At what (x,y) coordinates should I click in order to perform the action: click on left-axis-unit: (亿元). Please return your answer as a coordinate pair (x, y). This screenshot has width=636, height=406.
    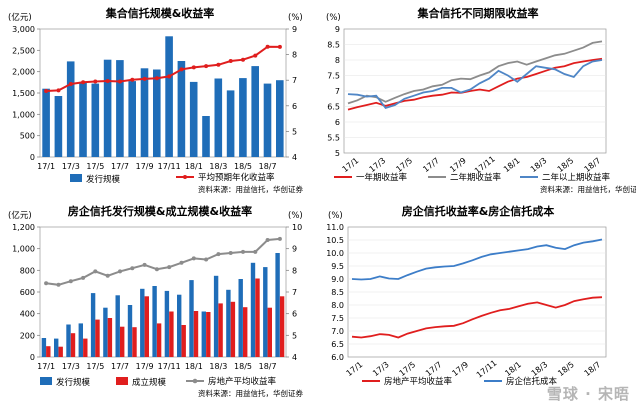
    Looking at the image, I should click on (20, 17).